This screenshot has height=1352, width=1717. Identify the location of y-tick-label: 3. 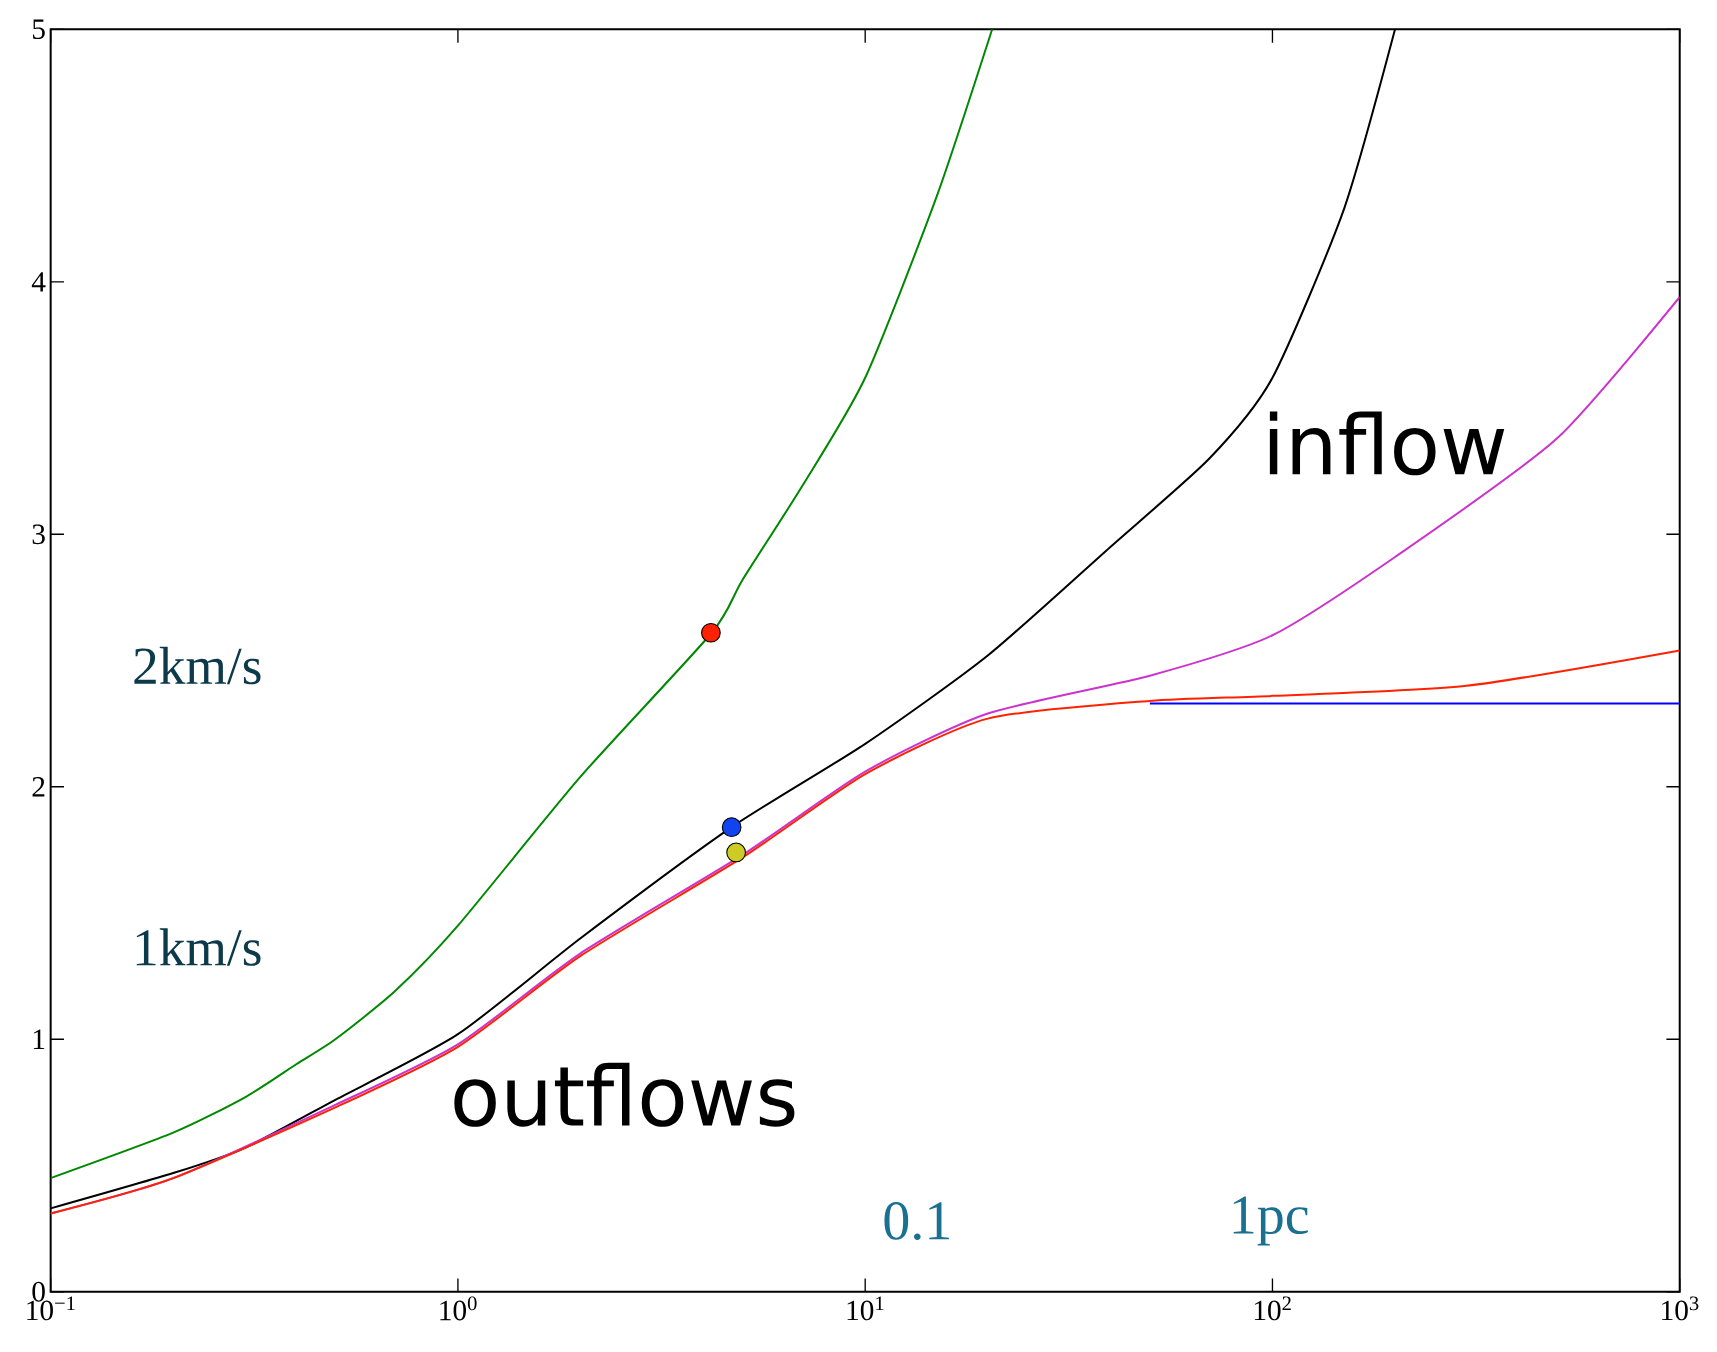
(38, 534).